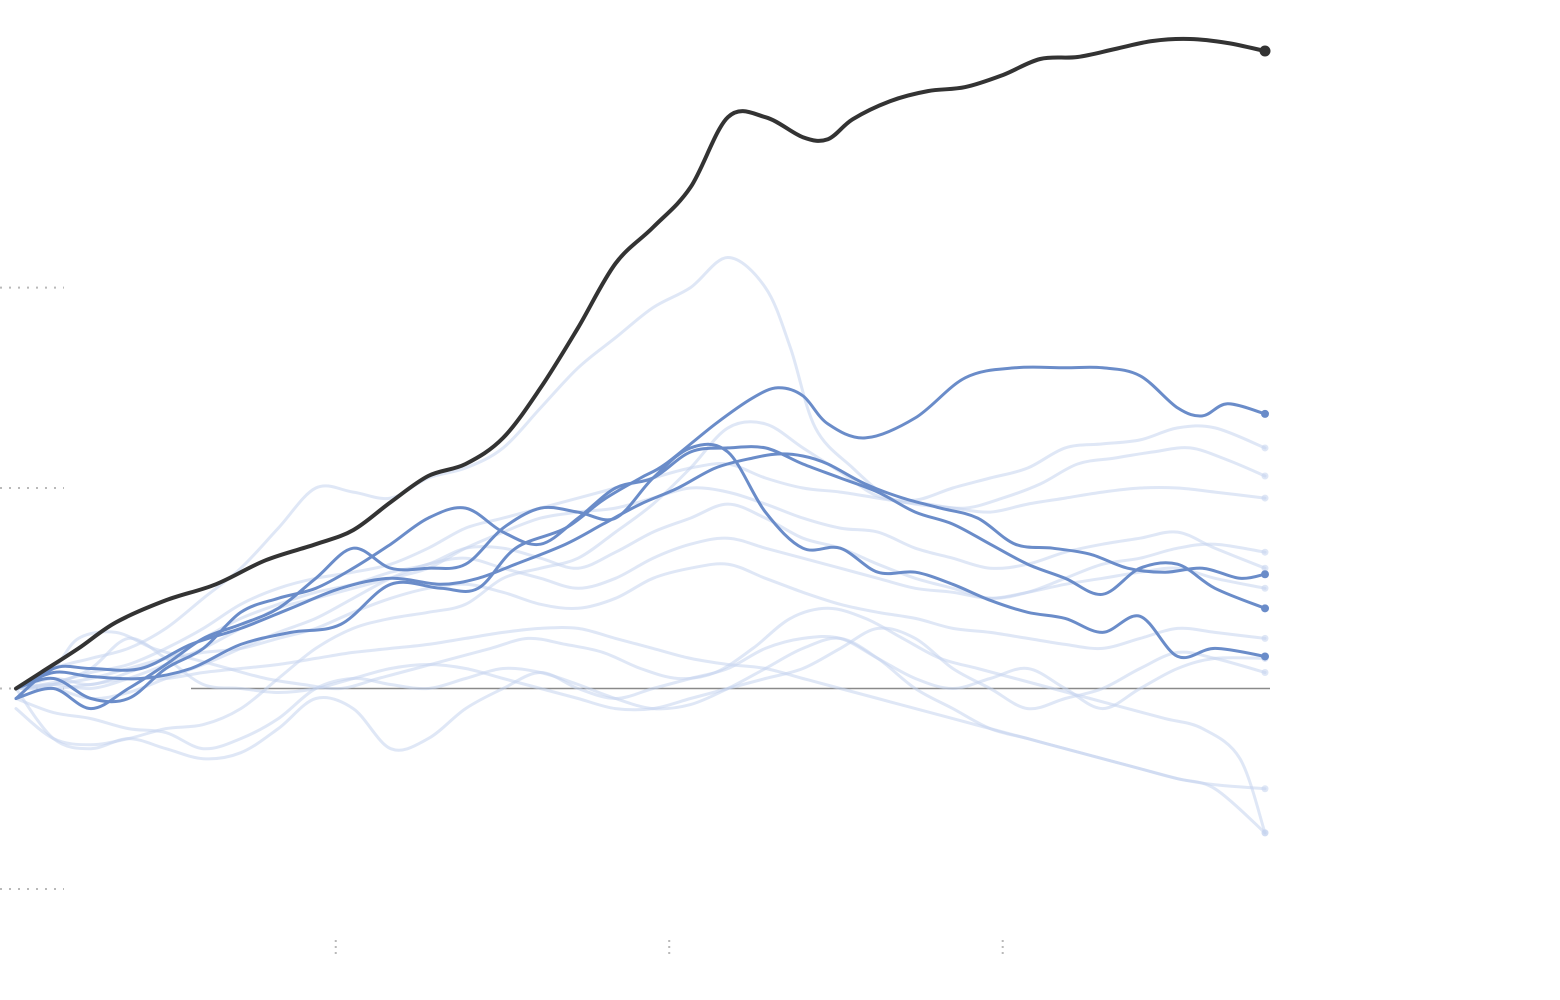  What do you see at coordinates (669, 947) in the screenshot?
I see `x-ticks` at bounding box center [669, 947].